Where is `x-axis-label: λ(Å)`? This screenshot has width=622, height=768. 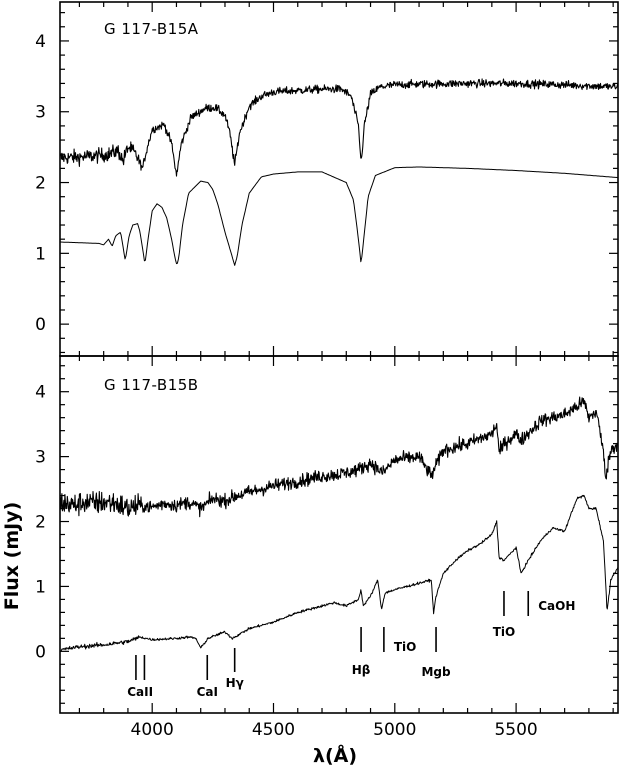 x-axis-label: λ(Å) is located at coordinates (335, 755).